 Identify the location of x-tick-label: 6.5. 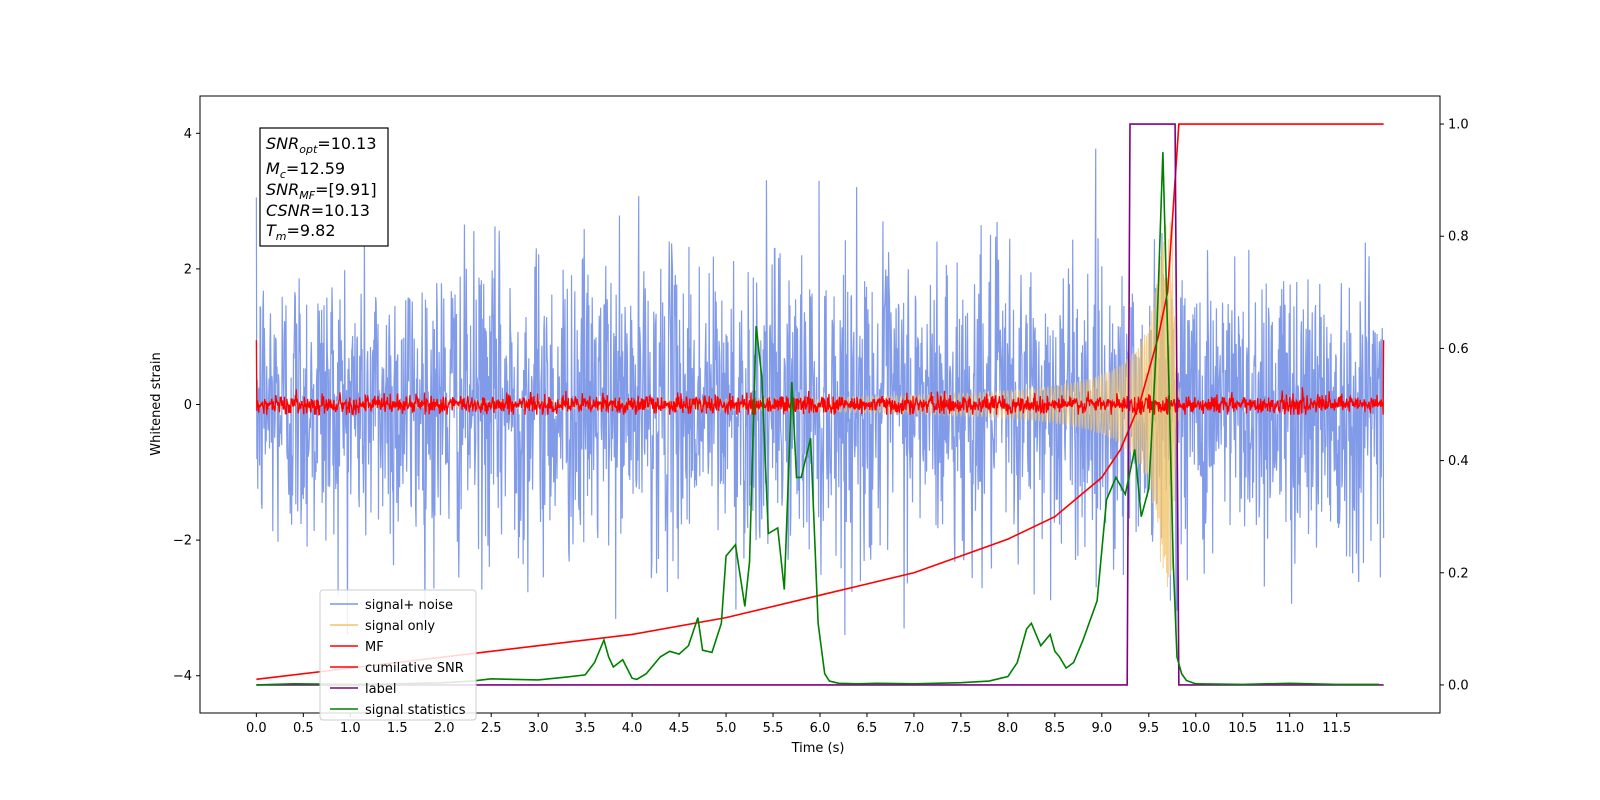
(867, 728).